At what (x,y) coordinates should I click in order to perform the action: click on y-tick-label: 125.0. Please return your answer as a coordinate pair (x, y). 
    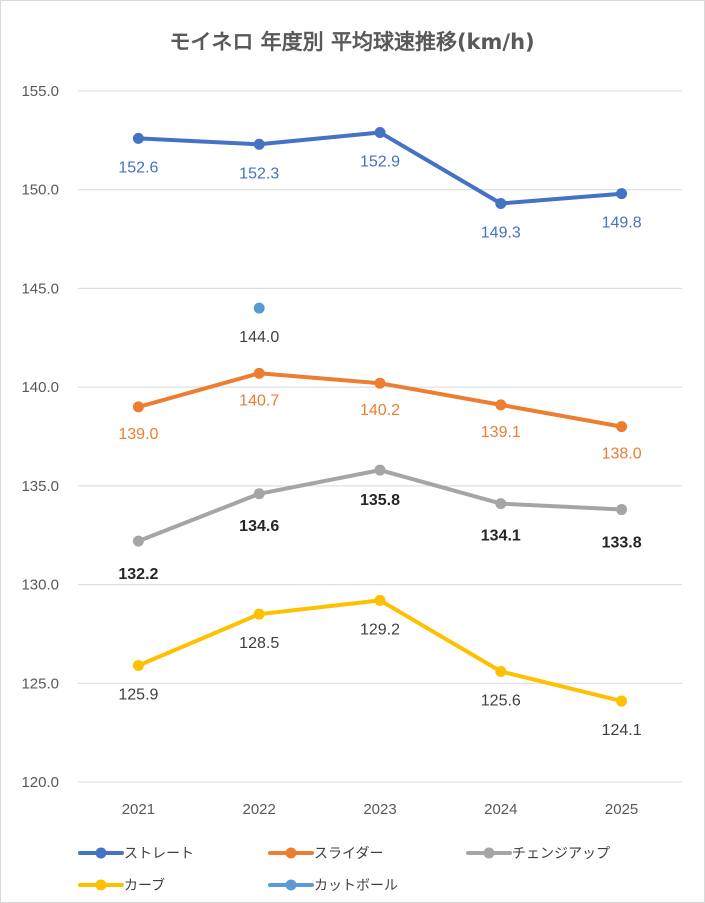
    Looking at the image, I should click on (40, 683).